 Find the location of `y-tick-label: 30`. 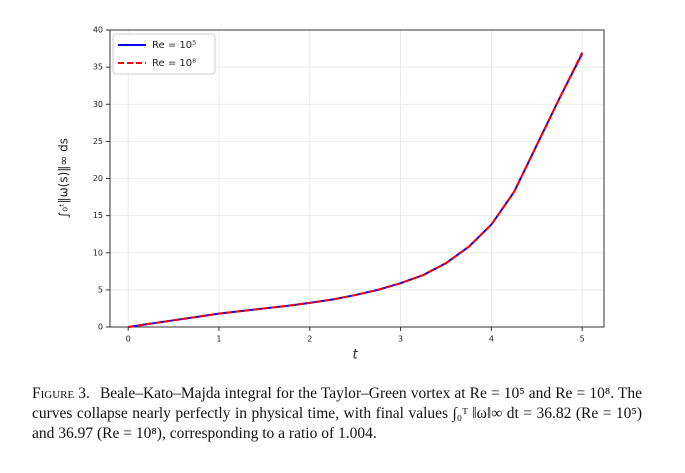

y-tick-label: 30 is located at coordinates (98, 104).